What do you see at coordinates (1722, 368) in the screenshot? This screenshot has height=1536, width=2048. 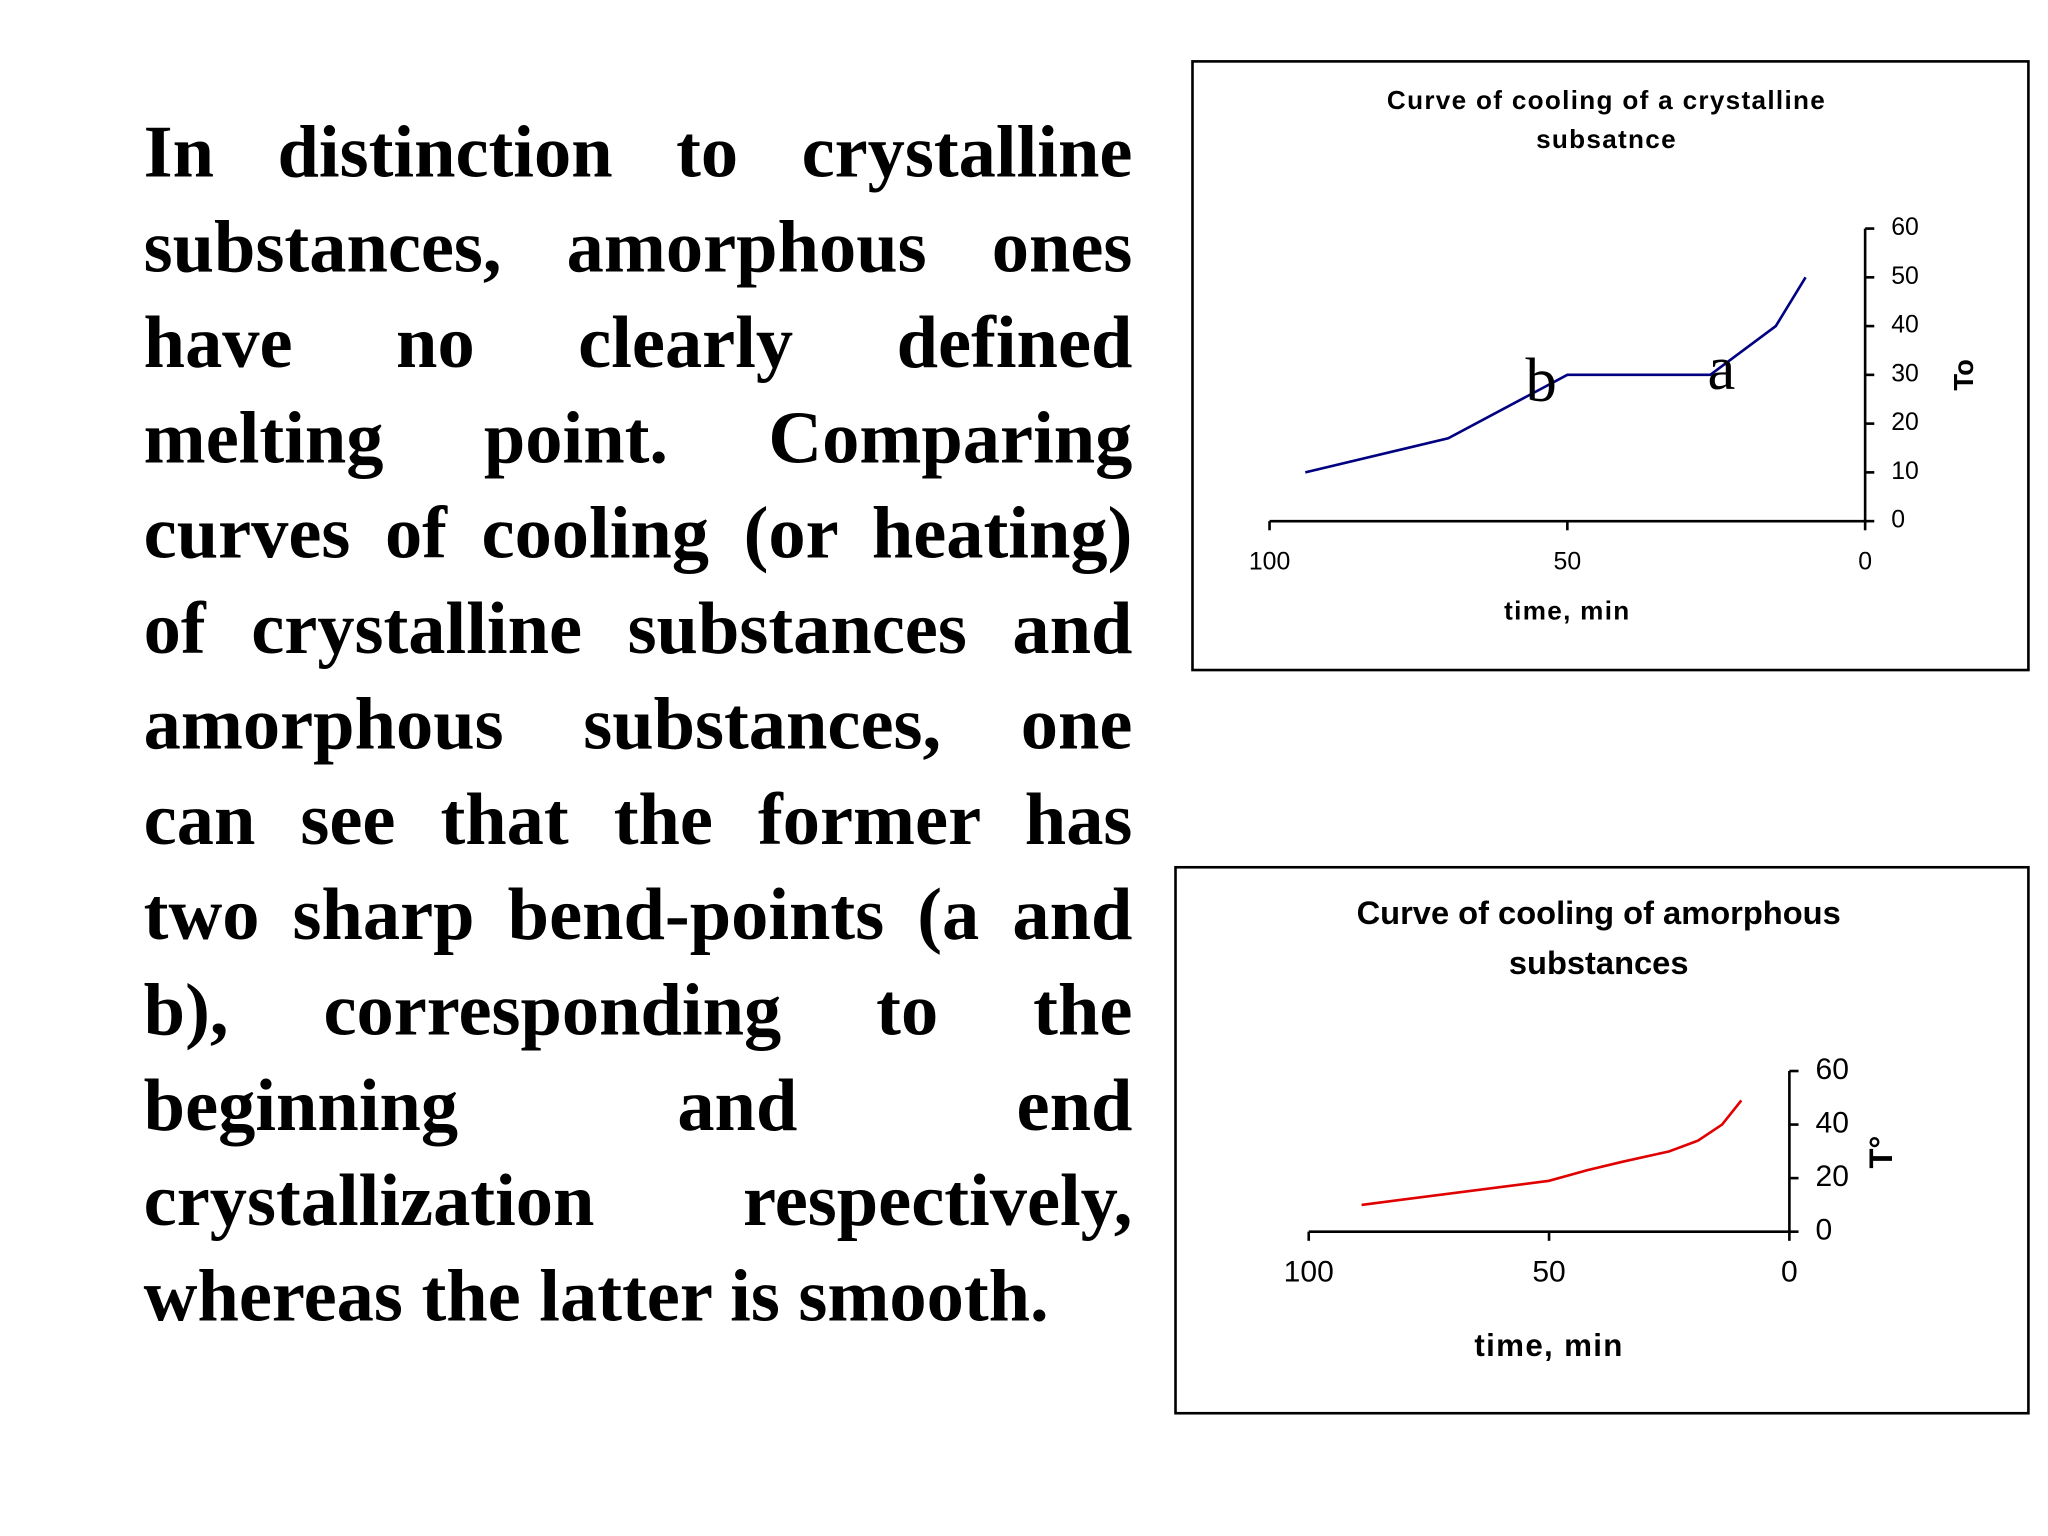 I see `annotation: a` at bounding box center [1722, 368].